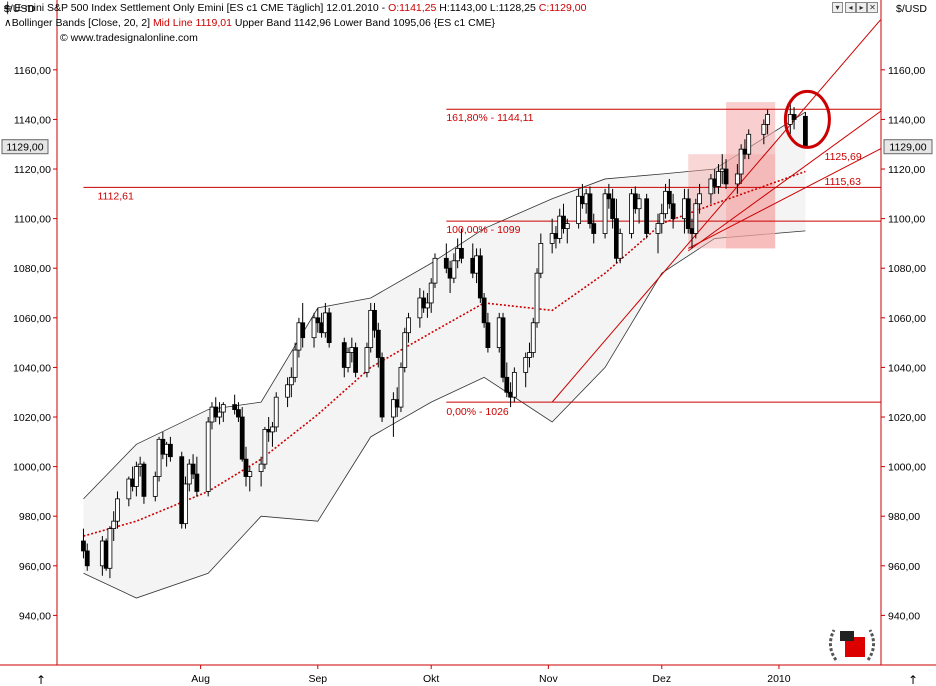  Describe the element at coordinates (661, 679) in the screenshot. I see `x-tick-label: Dez` at that location.